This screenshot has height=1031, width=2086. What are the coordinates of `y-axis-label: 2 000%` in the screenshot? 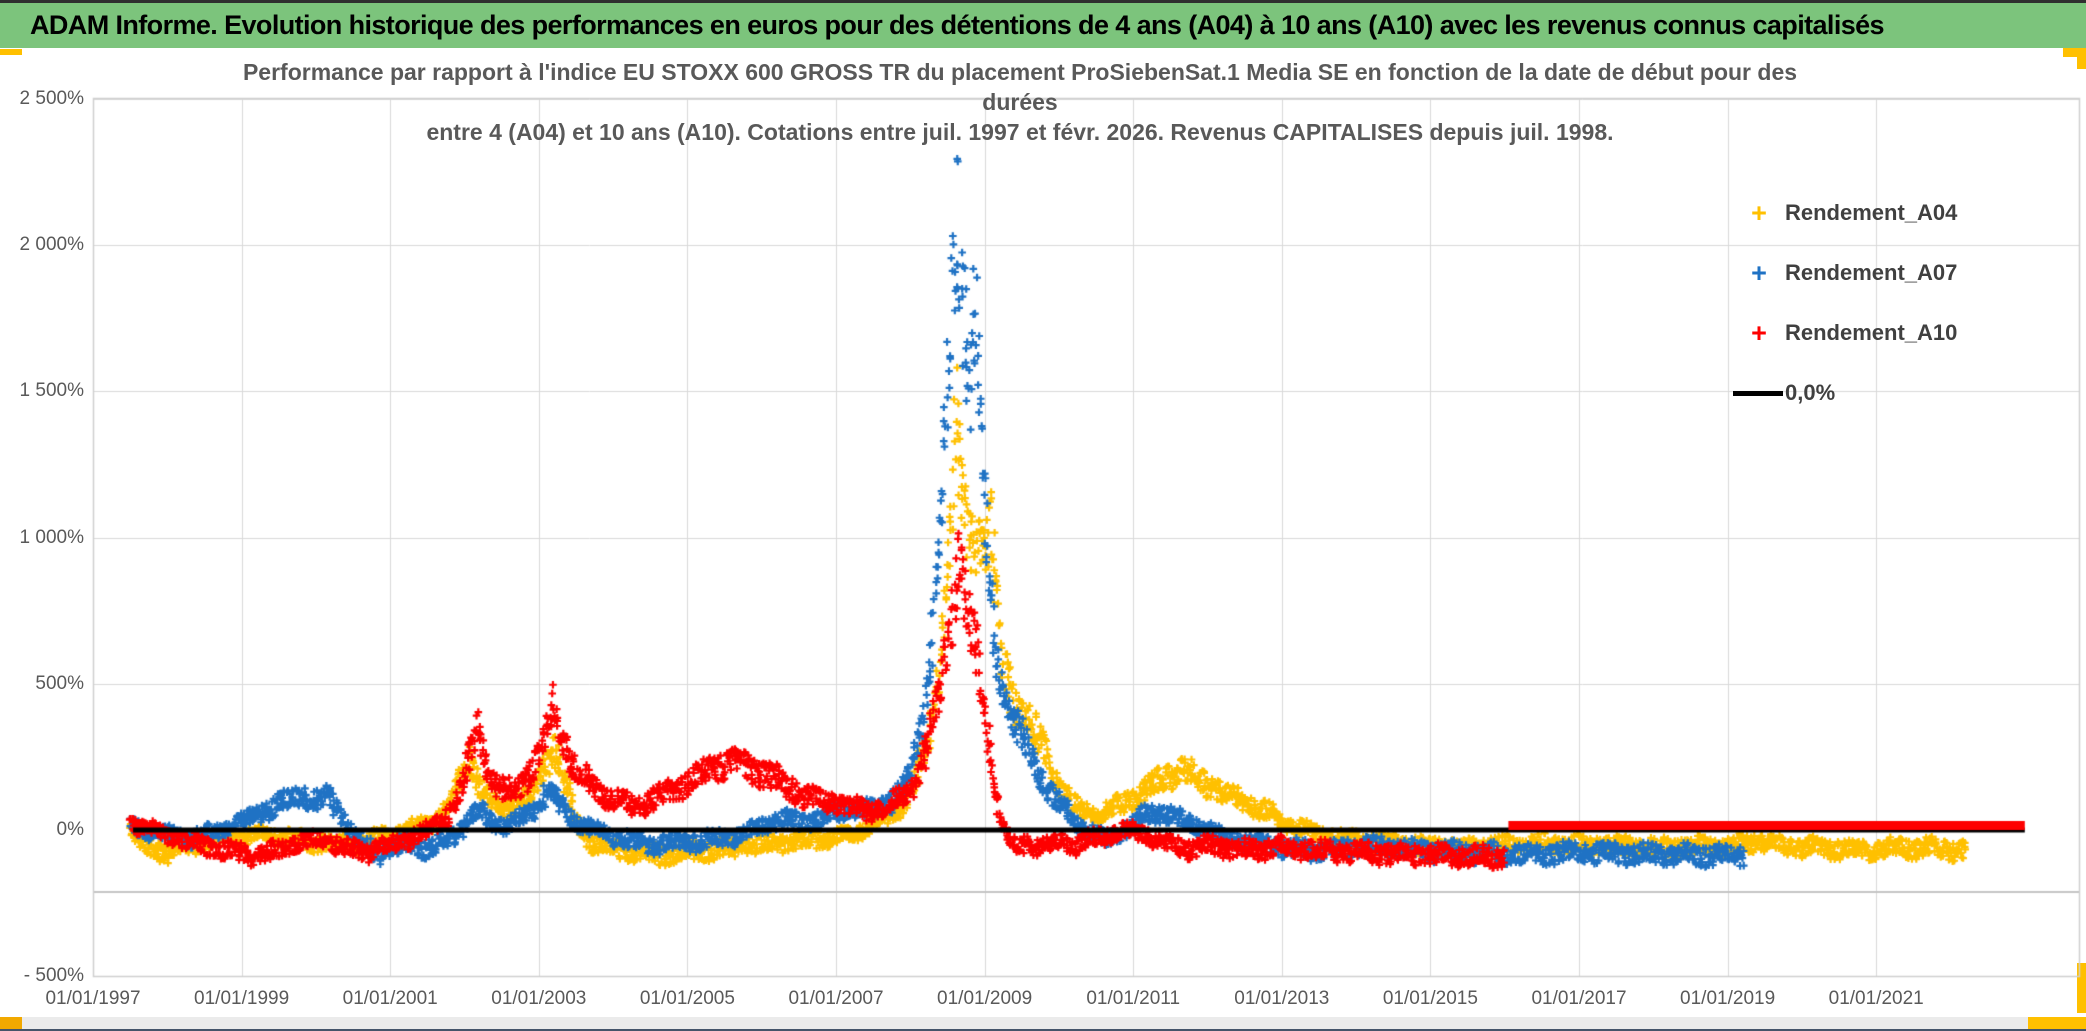 It's located at (51, 245).